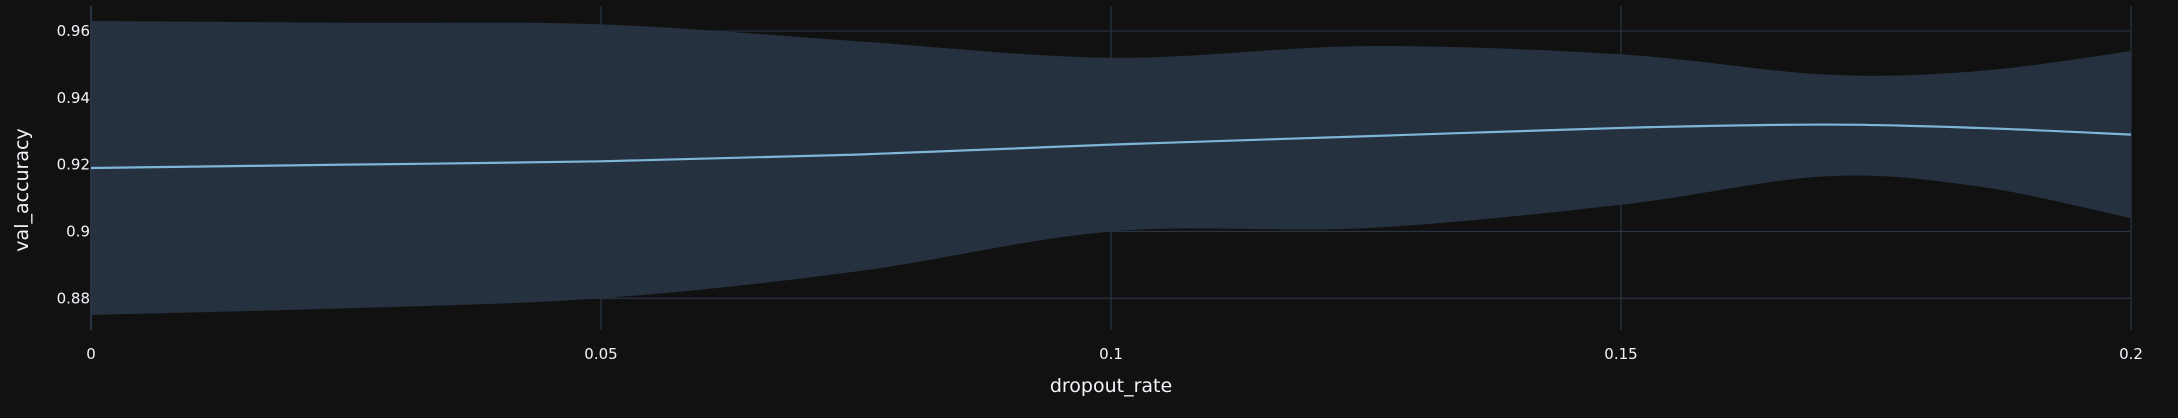 The width and height of the screenshot is (2178, 418). I want to click on y-tick-label: 0.92, so click(73, 165).